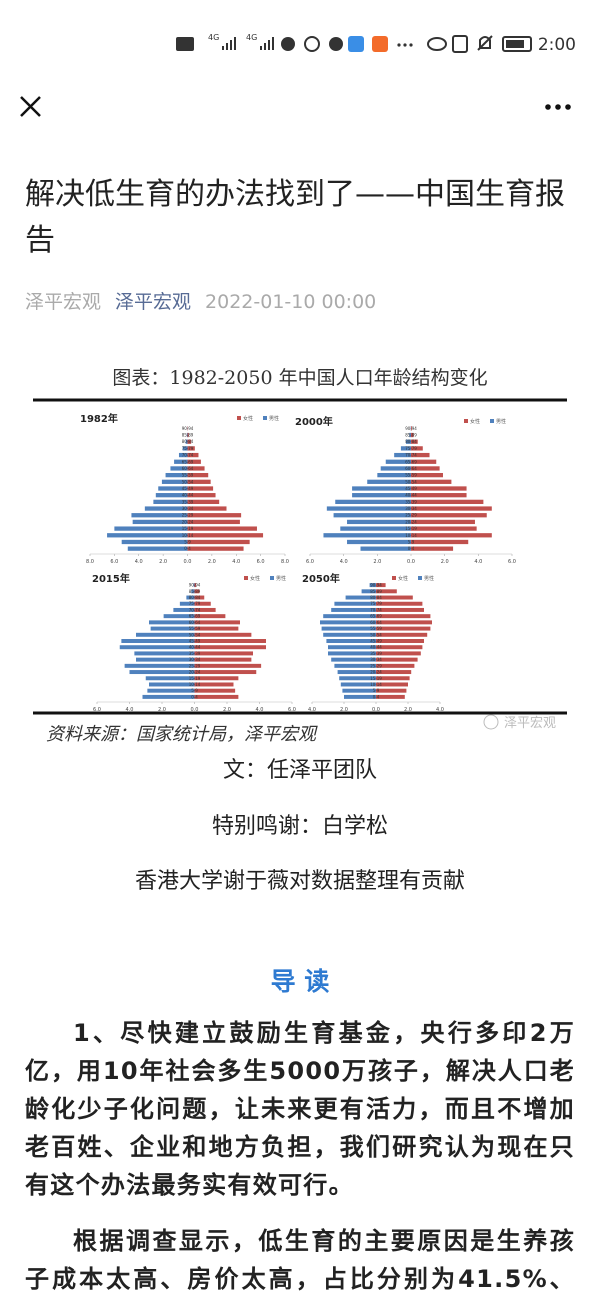 The image size is (600, 1300). I want to click on eye-icon, so click(437, 44).